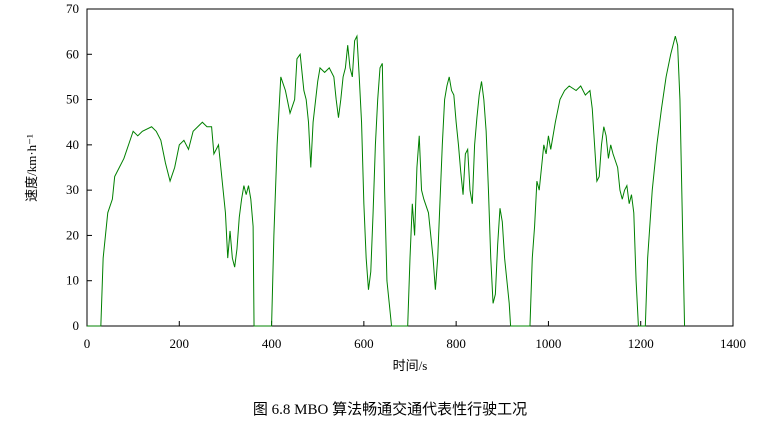 The width and height of the screenshot is (780, 428). I want to click on caption: 图 6.8 MBO 算法畅通交通代表性行驶工况, so click(390, 409).